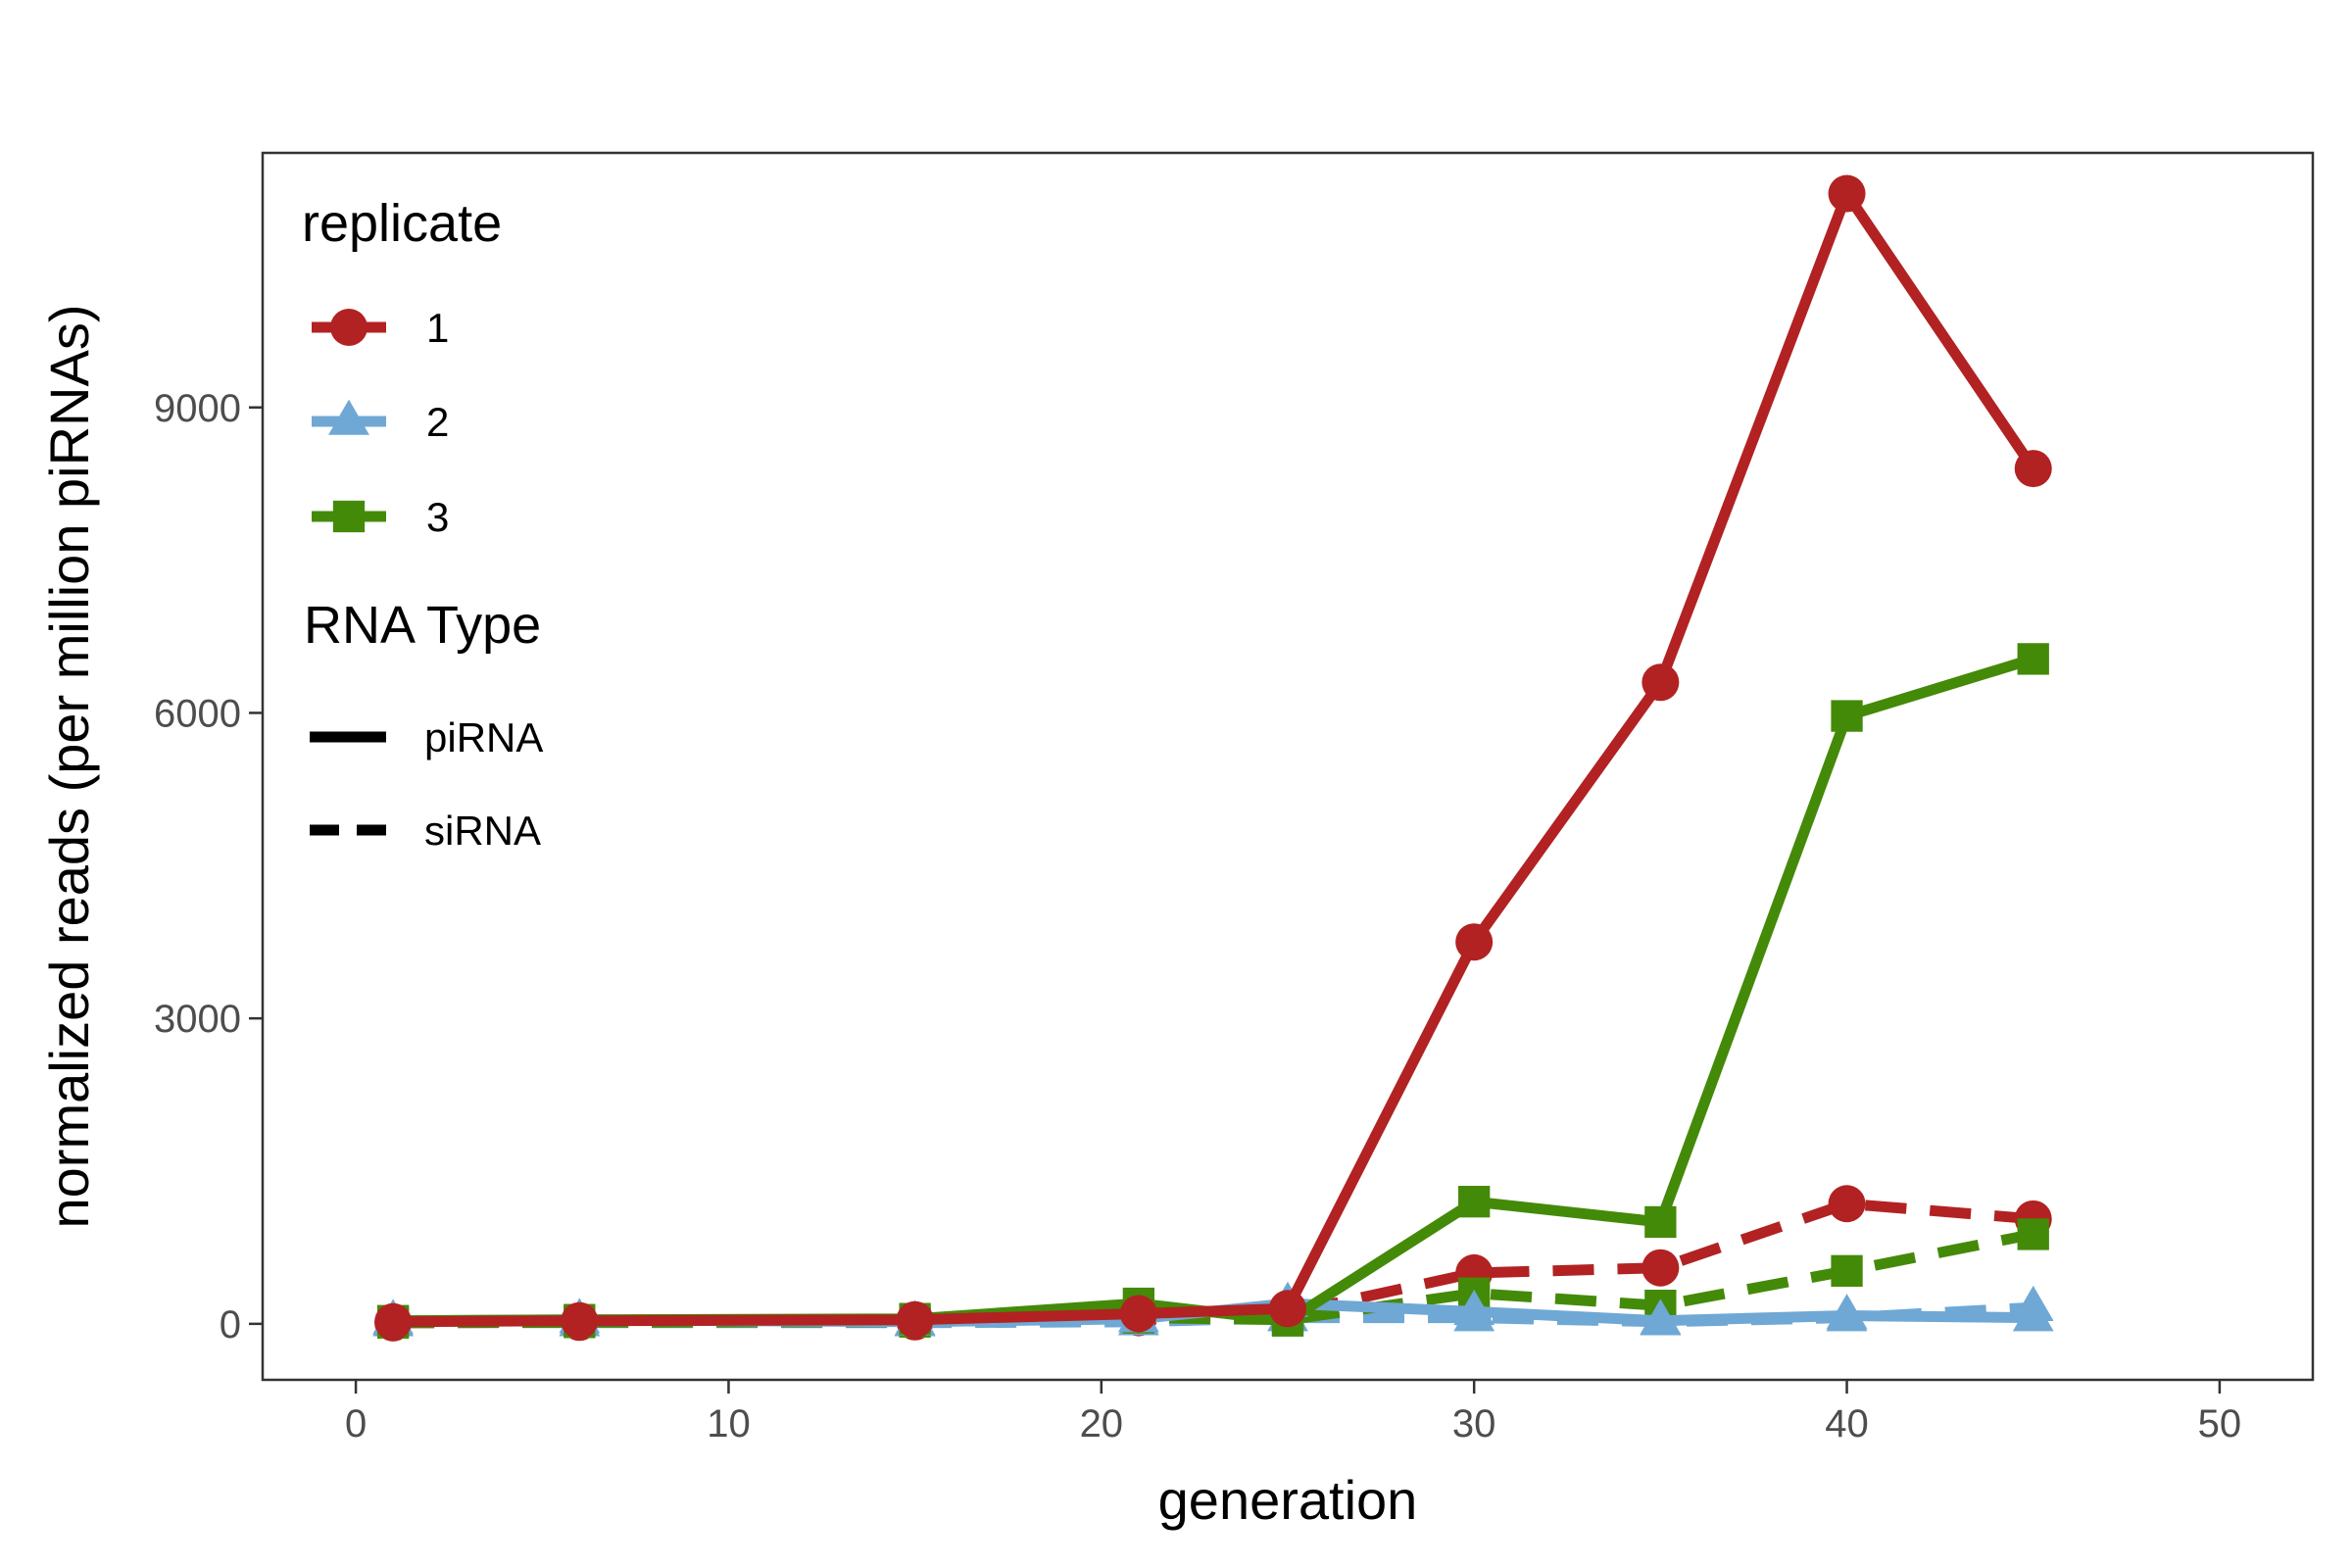  I want to click on y-tick-label: 9000, so click(197, 409).